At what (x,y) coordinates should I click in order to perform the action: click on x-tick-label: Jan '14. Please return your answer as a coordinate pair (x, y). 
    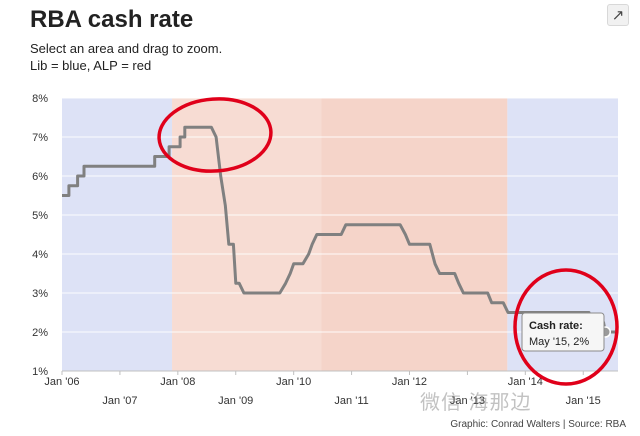
    Looking at the image, I should click on (525, 382).